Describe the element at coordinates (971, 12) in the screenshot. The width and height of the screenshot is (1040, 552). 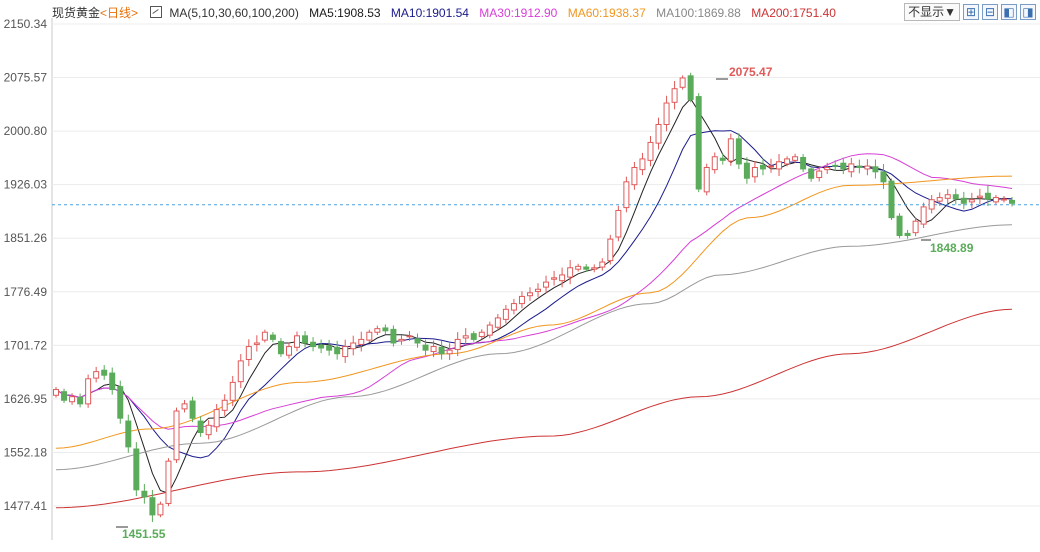
I see `zoom-in-icon: ⊞` at that location.